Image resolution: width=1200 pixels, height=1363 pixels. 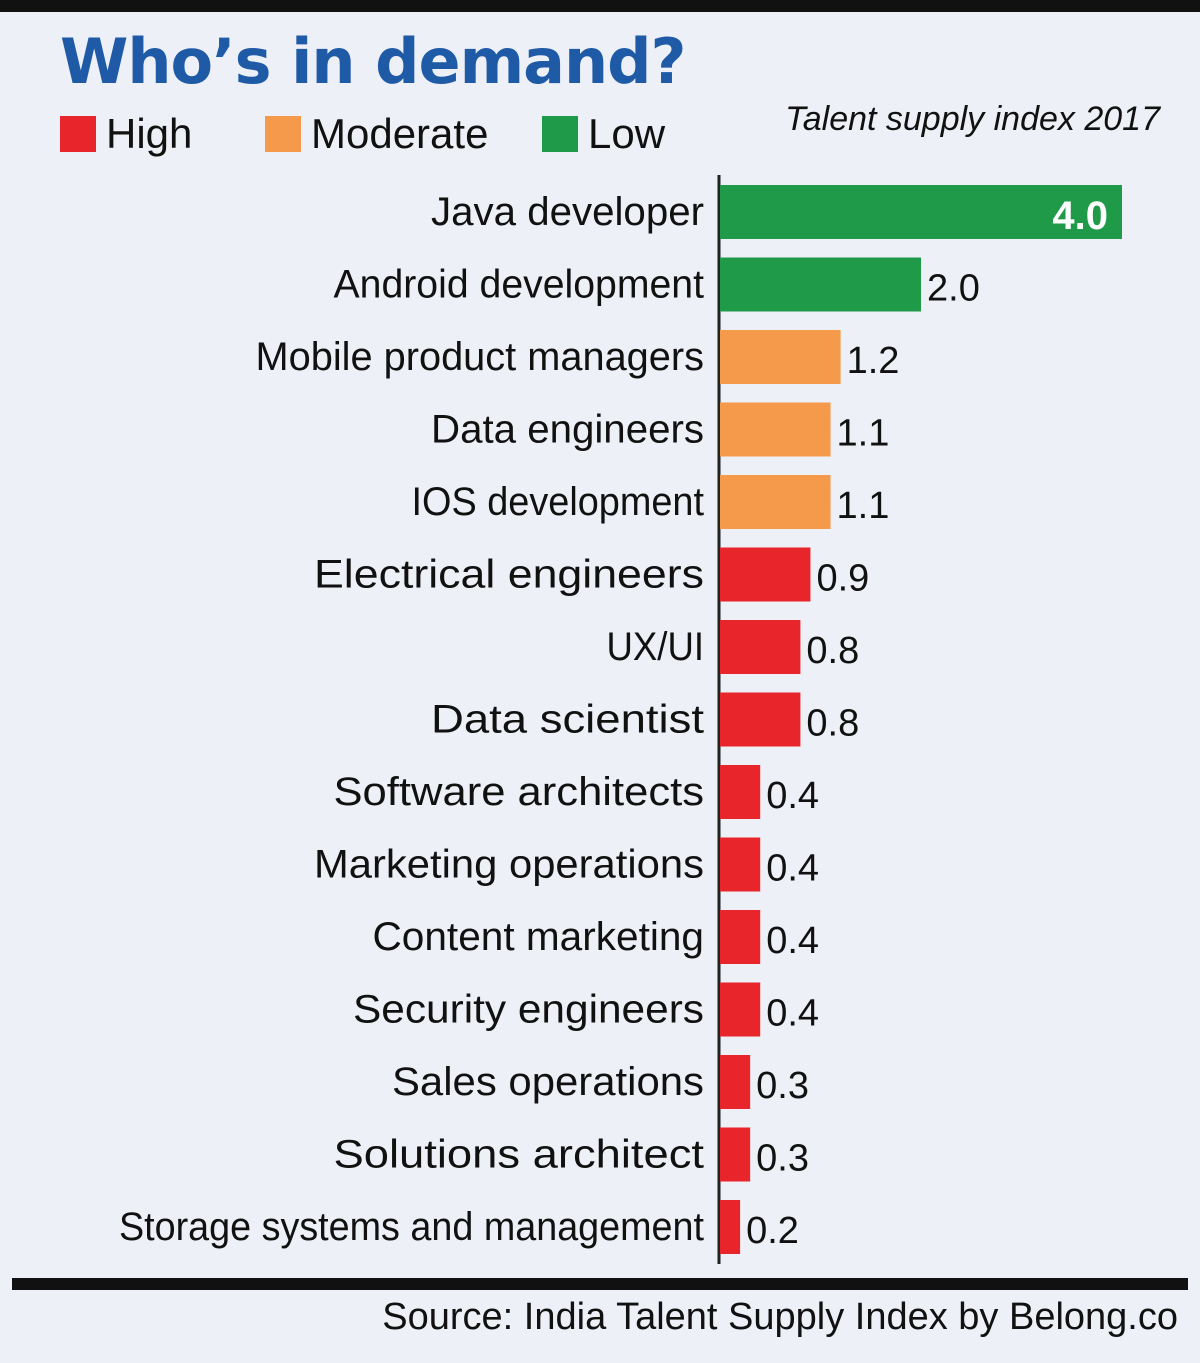 What do you see at coordinates (400, 133) in the screenshot?
I see `legend-label-moderate: Moderate` at bounding box center [400, 133].